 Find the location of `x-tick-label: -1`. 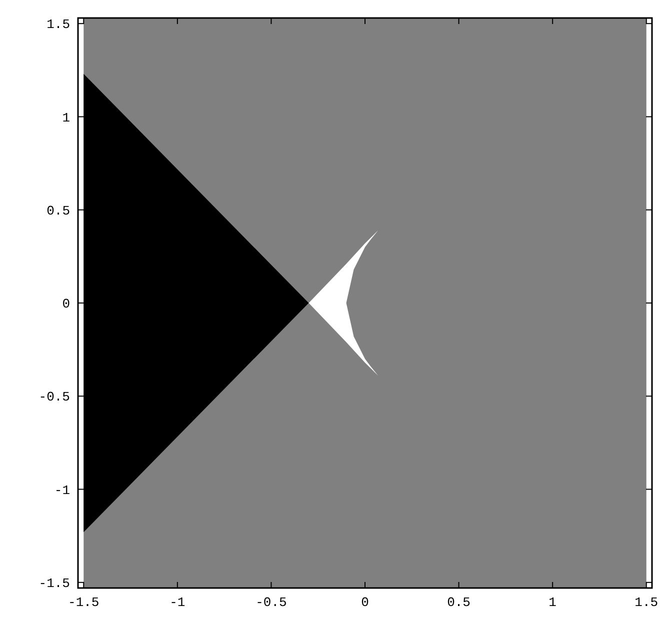

x-tick-label: -1 is located at coordinates (178, 602).